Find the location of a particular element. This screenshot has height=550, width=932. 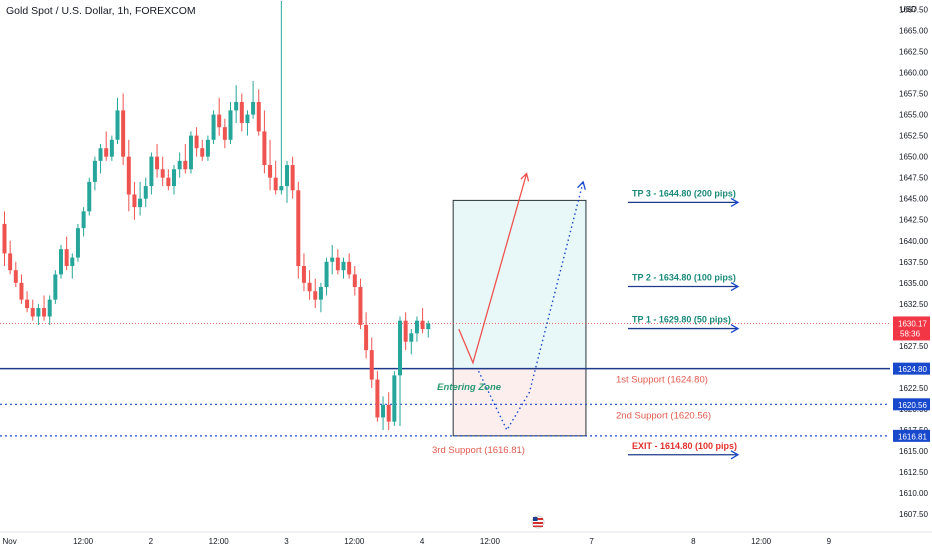

badge-text: 1616.81 is located at coordinates (912, 436).